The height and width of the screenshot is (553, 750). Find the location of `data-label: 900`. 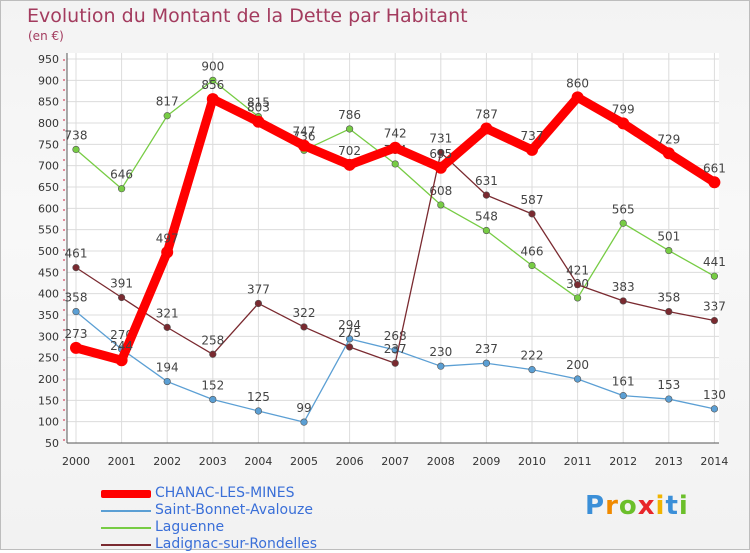

data-label: 900 is located at coordinates (212, 66).